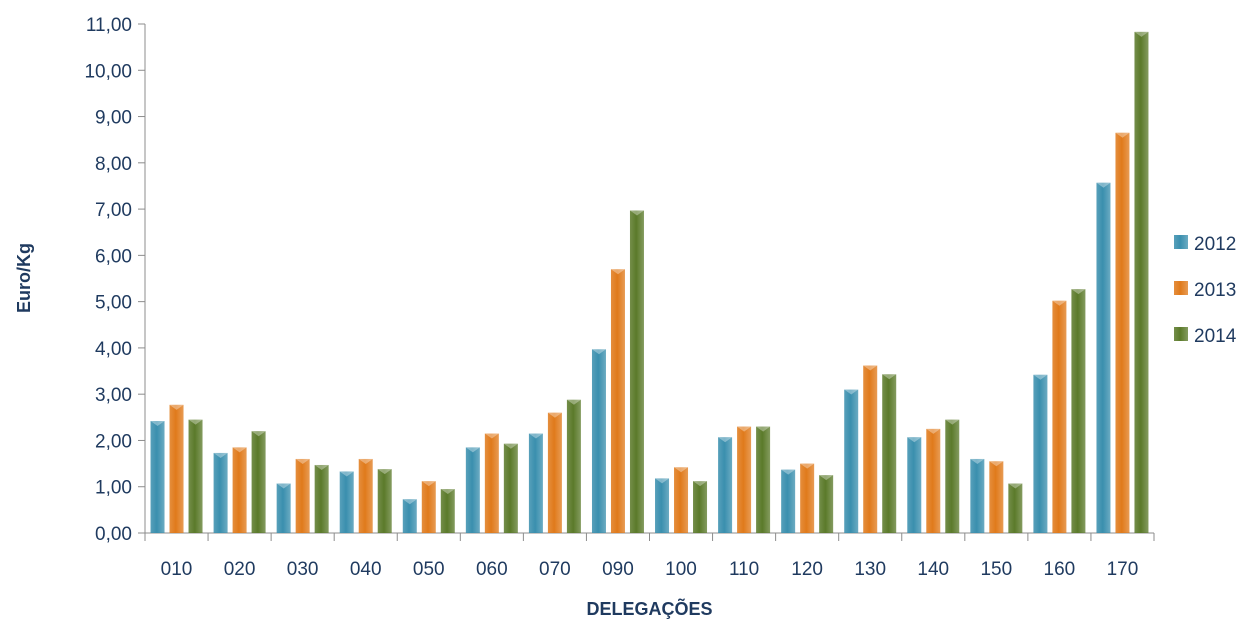 Image resolution: width=1258 pixels, height=624 pixels. What do you see at coordinates (113, 534) in the screenshot?
I see `y-tick-label: 0,00` at bounding box center [113, 534].